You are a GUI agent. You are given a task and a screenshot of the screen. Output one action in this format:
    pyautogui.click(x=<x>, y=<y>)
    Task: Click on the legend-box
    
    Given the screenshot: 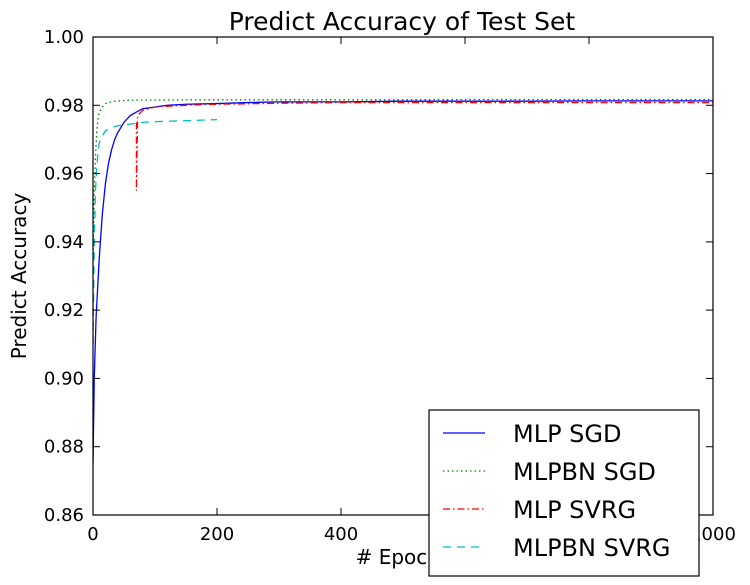 What is the action you would take?
    pyautogui.click(x=564, y=493)
    